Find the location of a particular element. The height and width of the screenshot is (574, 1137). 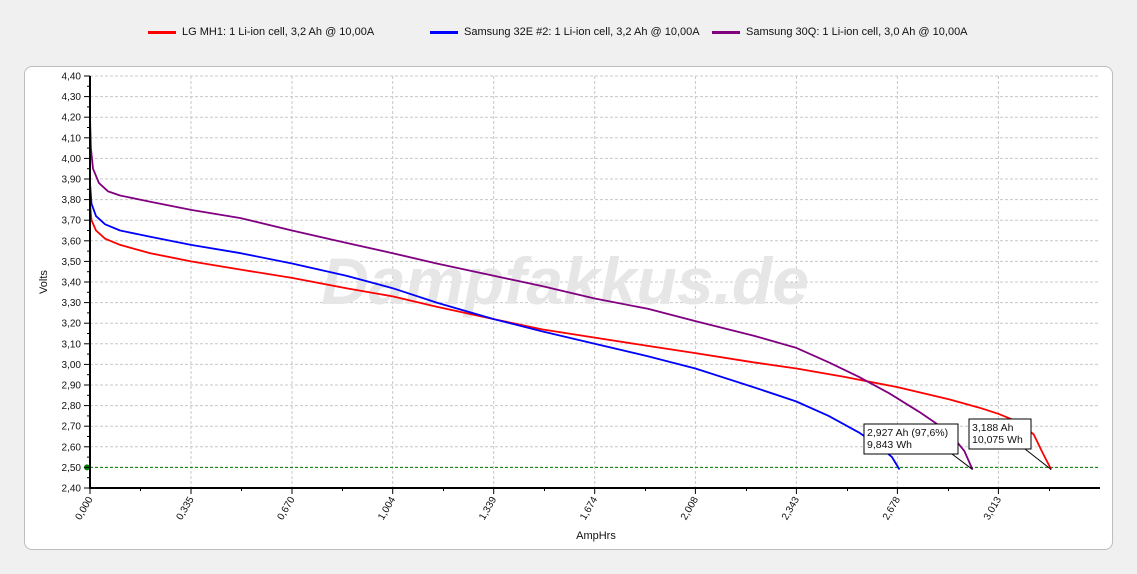

y-tick-label: 3,10 is located at coordinates (72, 344).